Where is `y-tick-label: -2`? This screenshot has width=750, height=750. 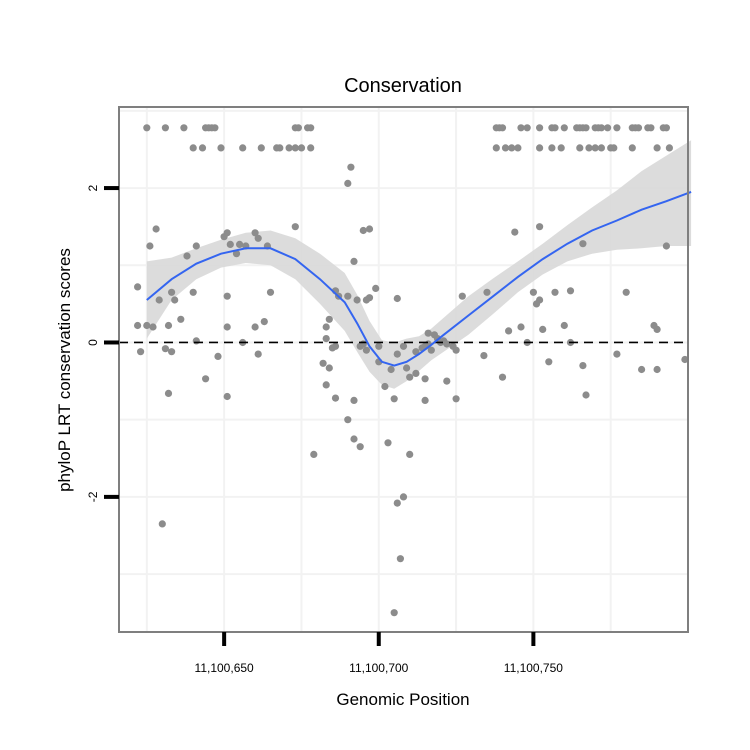
y-tick-label: -2 is located at coordinates (93, 496).